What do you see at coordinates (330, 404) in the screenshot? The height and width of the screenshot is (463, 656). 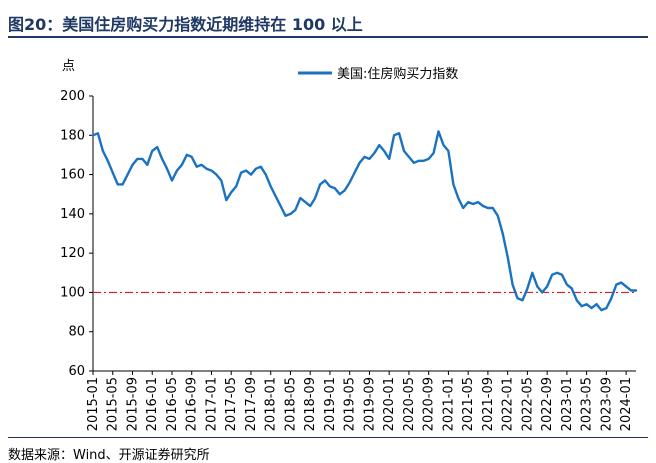 I see `x-tick-label: 2019-01` at bounding box center [330, 404].